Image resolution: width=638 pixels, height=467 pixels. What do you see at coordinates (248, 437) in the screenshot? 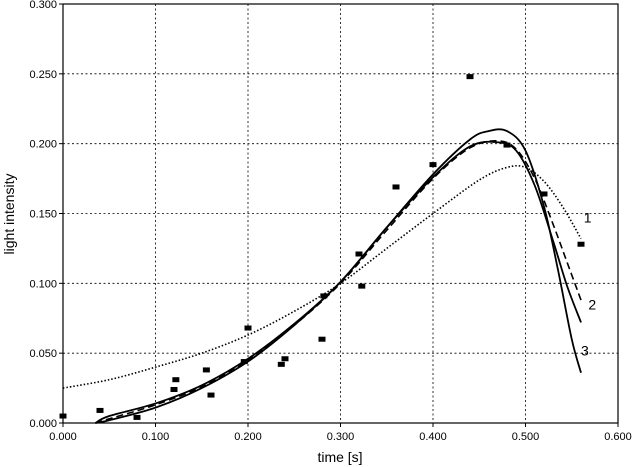
I see `x-tick-label: 0.200` at bounding box center [248, 437].